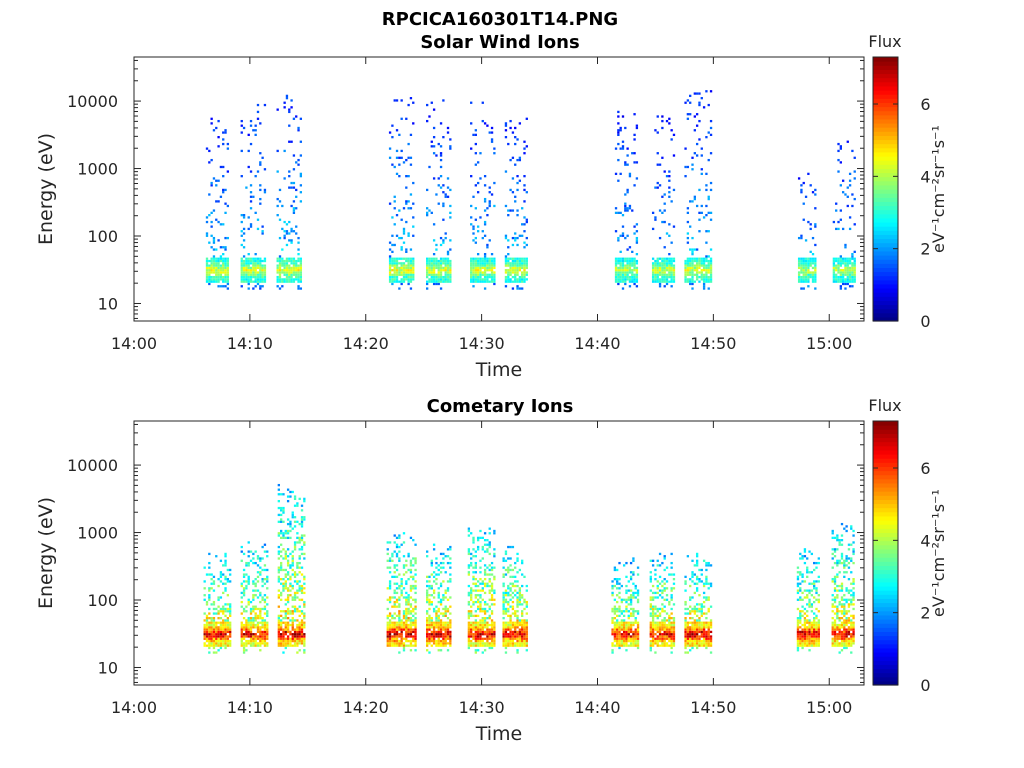 The width and height of the screenshot is (1024, 768). I want to click on colorbar-swatch, so click(885, 105).